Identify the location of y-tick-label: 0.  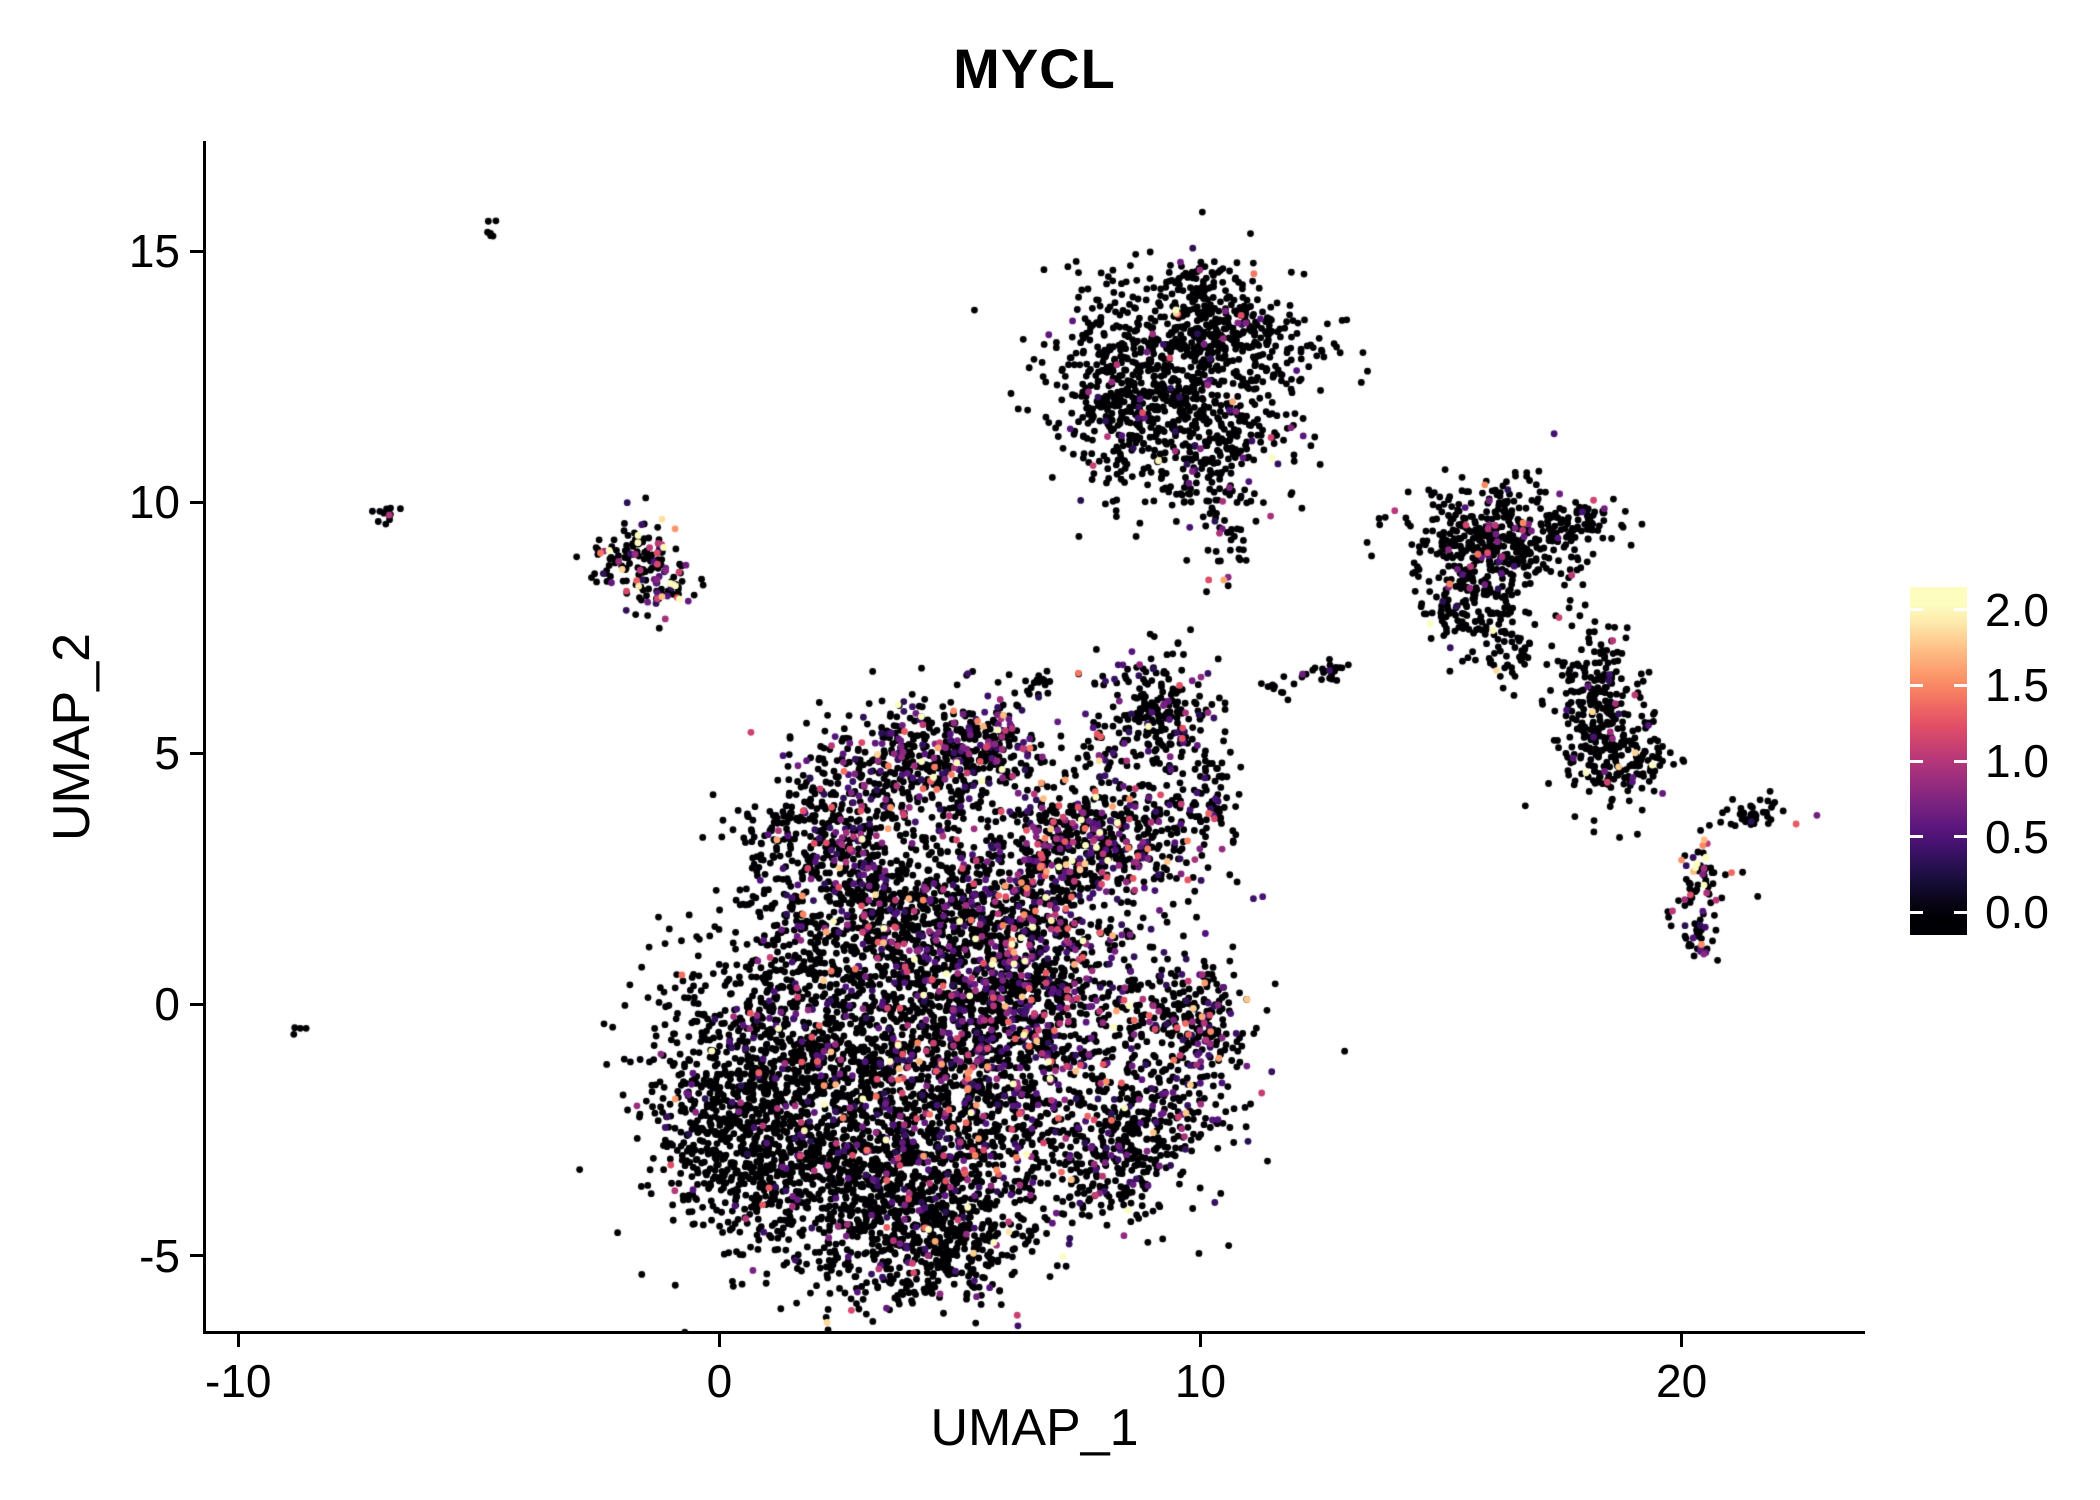
(167, 1004).